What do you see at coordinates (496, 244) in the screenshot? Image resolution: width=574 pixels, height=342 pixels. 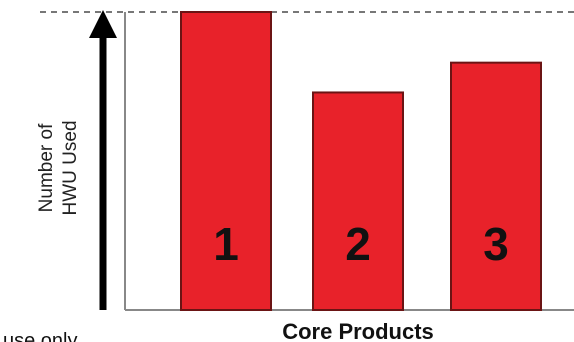 I see `bar-label-3: 3` at bounding box center [496, 244].